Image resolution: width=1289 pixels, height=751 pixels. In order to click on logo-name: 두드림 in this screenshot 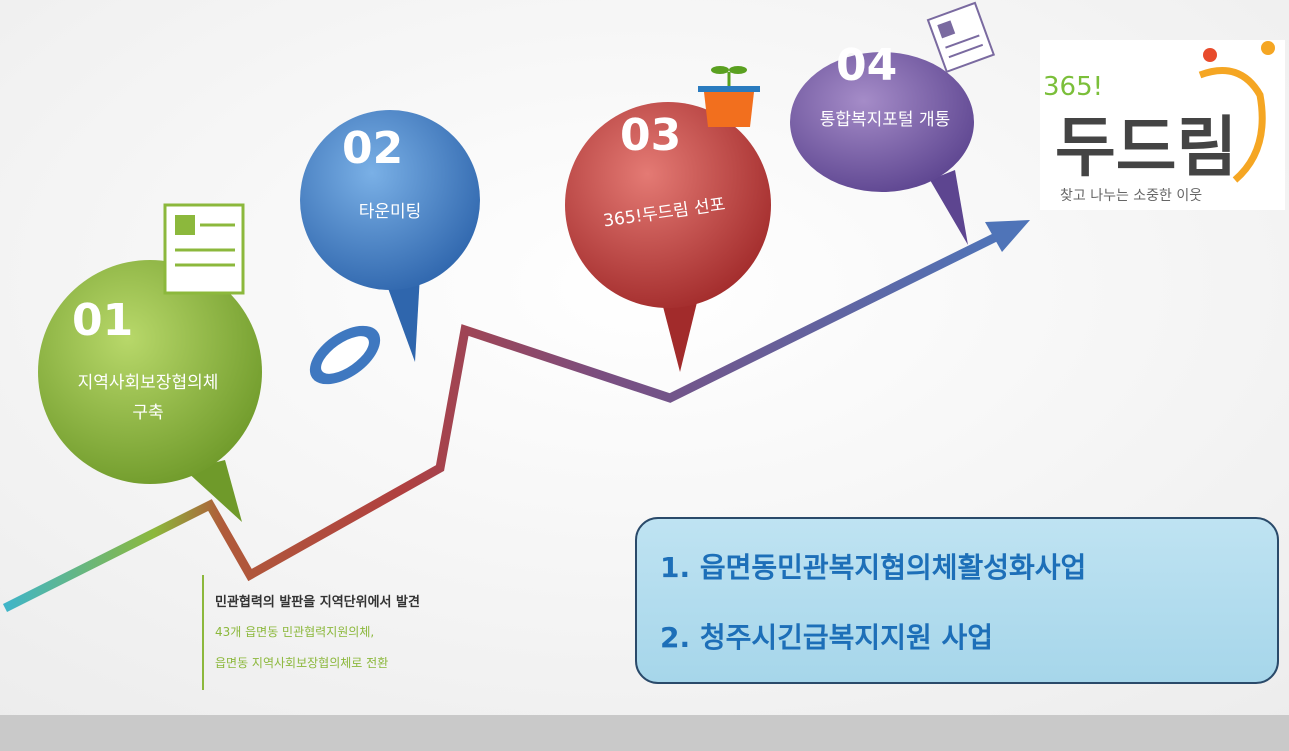, I will do `click(1146, 147)`.